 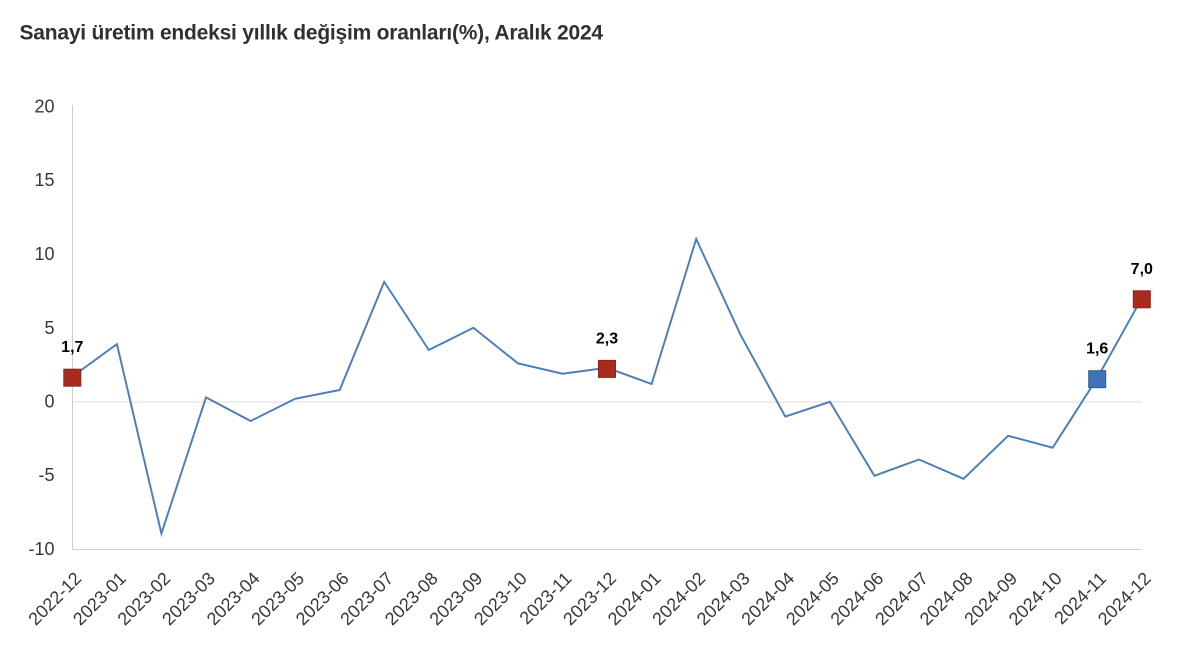 I want to click on svg-text: -5, so click(x=46, y=475).